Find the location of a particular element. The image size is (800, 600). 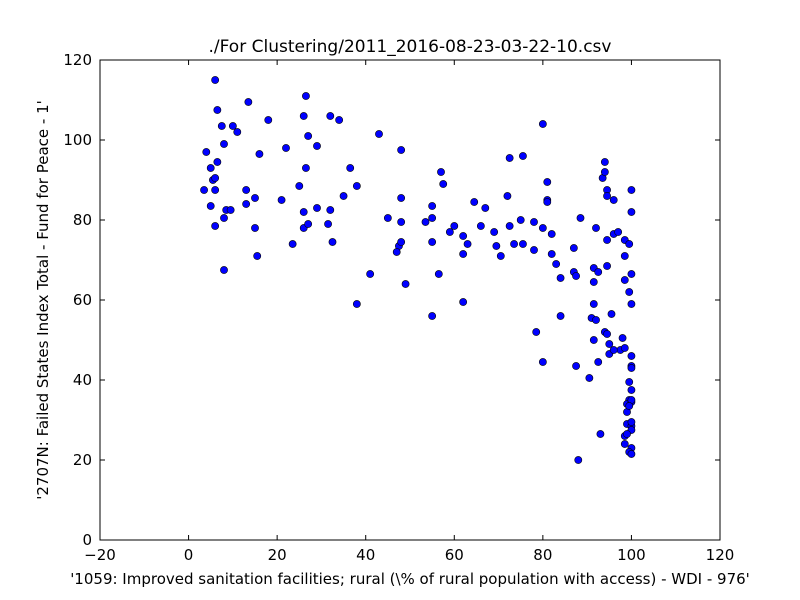

x-tick-label: 100 is located at coordinates (631, 555).